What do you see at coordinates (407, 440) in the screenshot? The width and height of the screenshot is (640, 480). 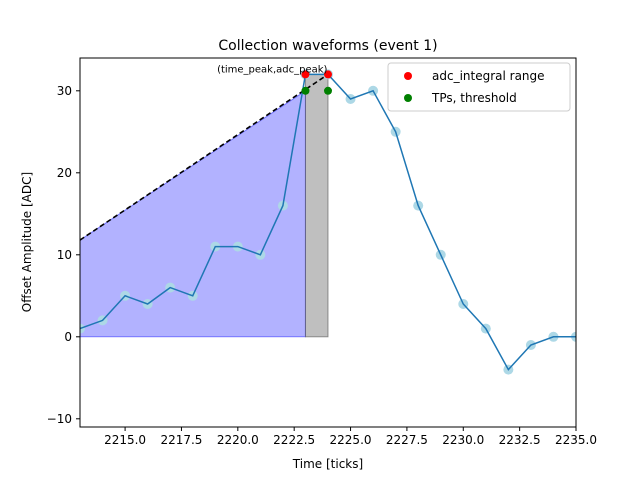 I see `x-tick-label: 2227.5` at bounding box center [407, 440].